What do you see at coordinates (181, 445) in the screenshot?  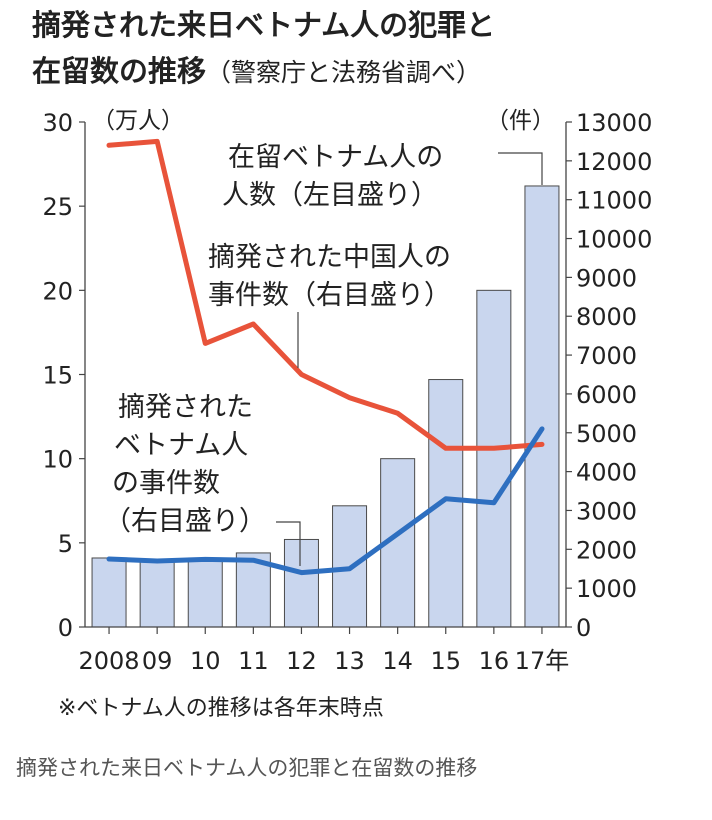 I see `vietnam-line-label-line2: ベトナム人` at bounding box center [181, 445].